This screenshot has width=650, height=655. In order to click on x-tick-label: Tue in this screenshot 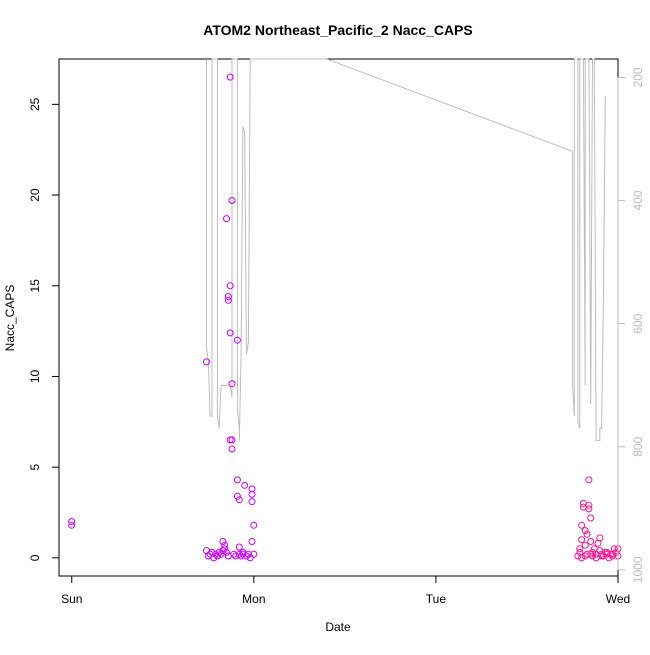, I will do `click(436, 599)`.